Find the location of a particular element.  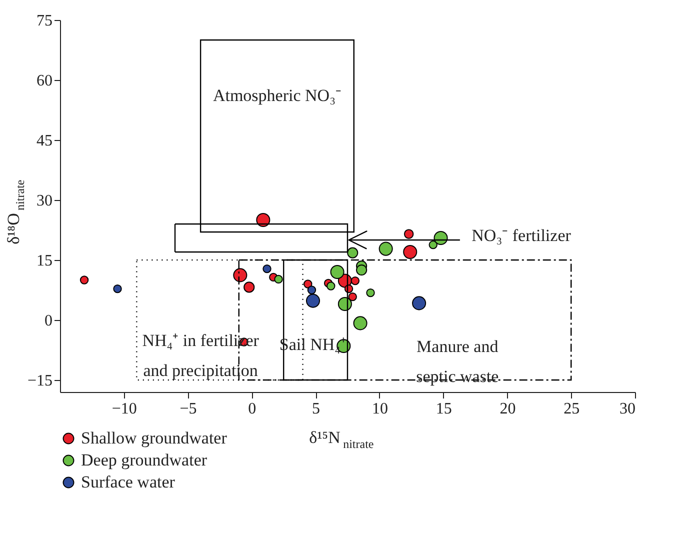

legend-label: Deep groundwater is located at coordinates (144, 460).